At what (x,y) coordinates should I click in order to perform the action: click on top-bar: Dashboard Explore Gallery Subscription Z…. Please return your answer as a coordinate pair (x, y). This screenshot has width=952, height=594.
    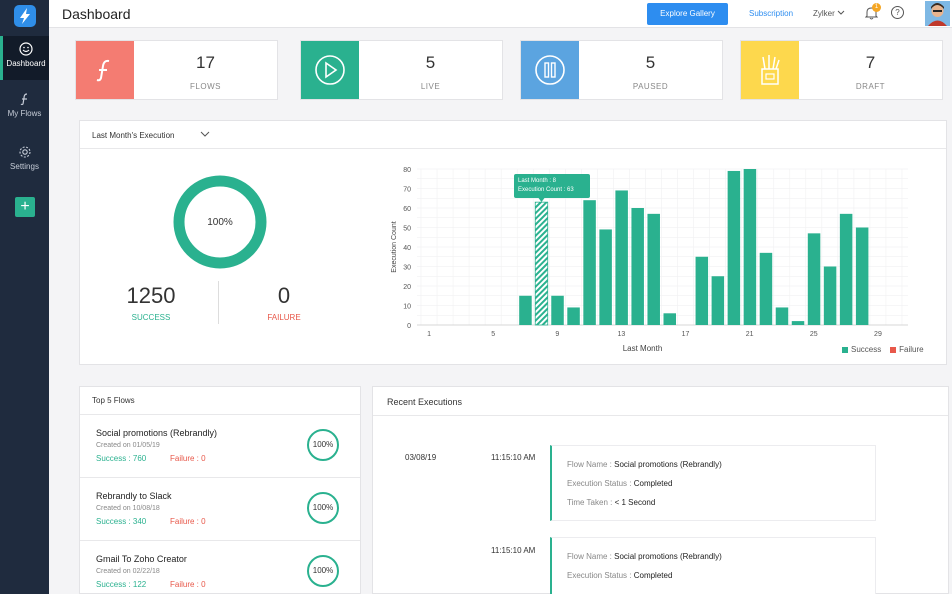
    Looking at the image, I should click on (500, 14).